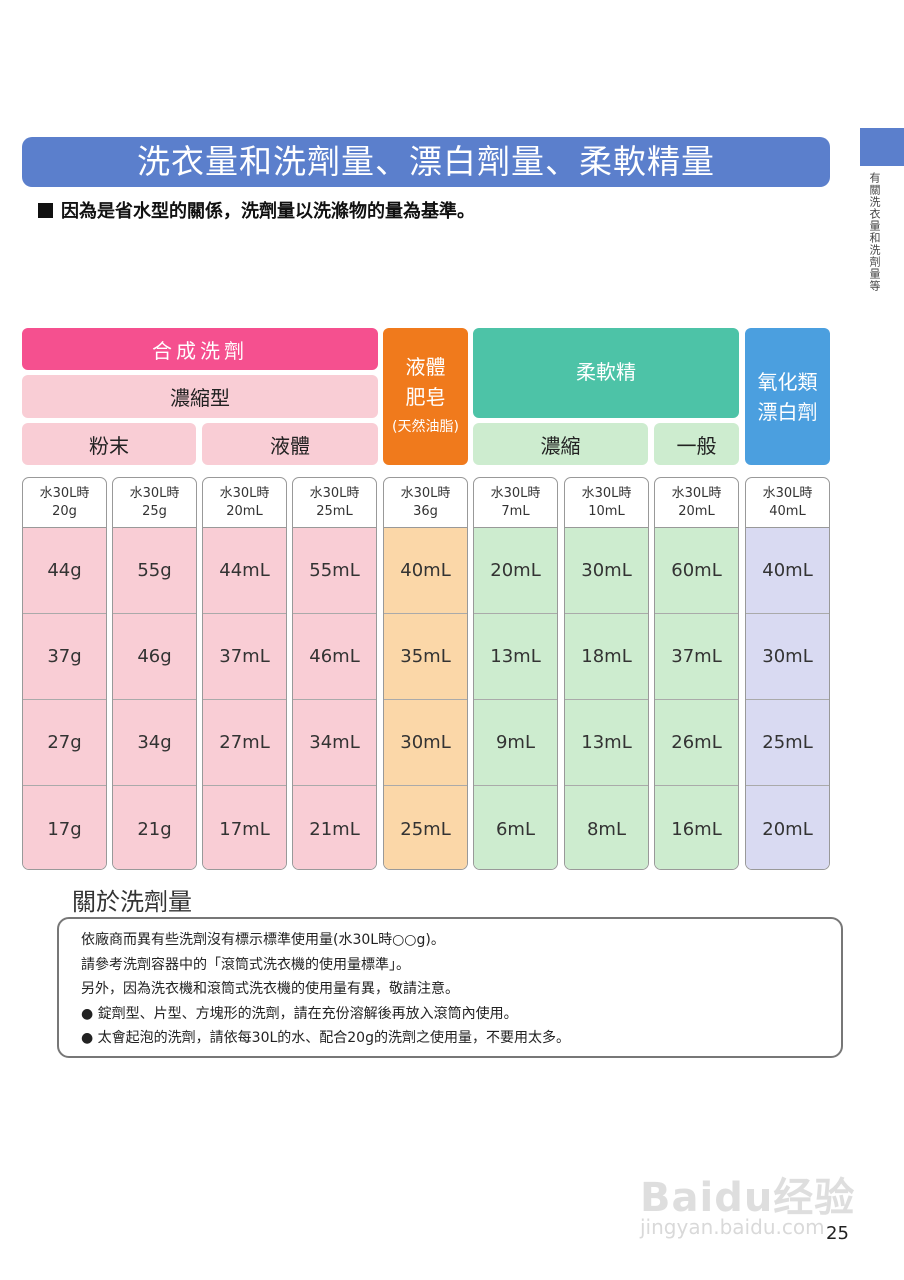 This screenshot has width=904, height=1280. Describe the element at coordinates (244, 827) in the screenshot. I see `dosage-cell: 17mL` at that location.